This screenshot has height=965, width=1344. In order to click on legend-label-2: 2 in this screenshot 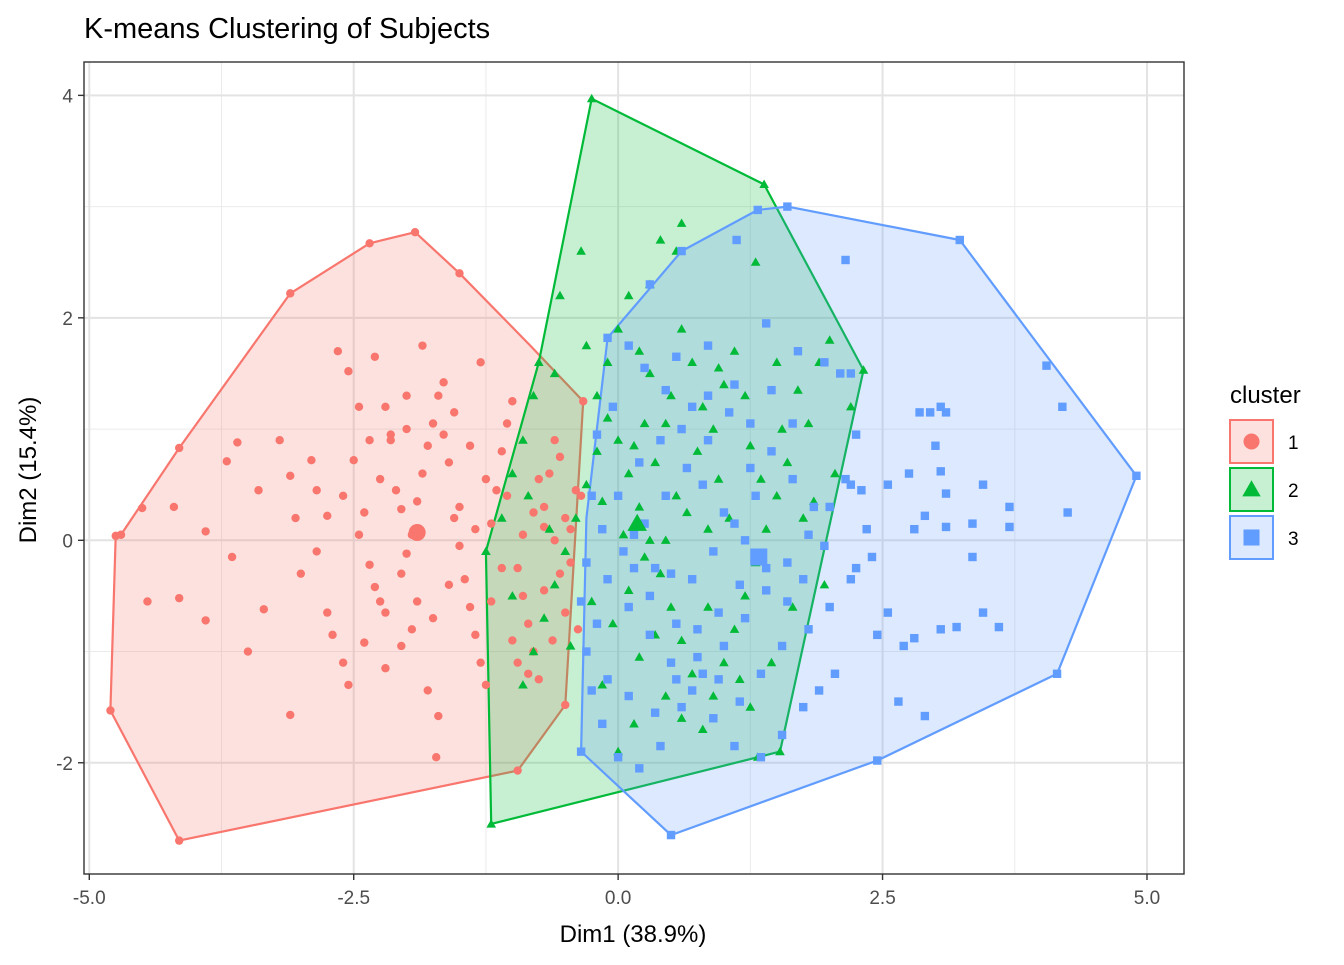, I will do `click(1293, 491)`.